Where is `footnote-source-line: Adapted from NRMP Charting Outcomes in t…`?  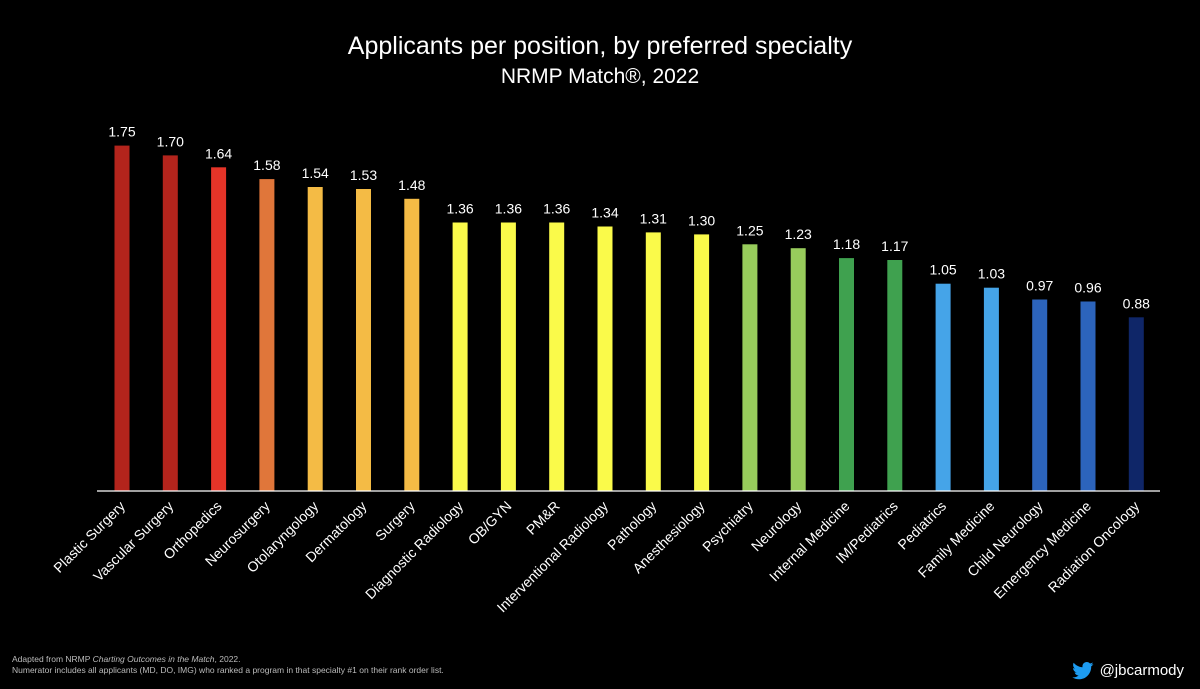 footnote-source-line: Adapted from NRMP Charting Outcomes in t… is located at coordinates (228, 659).